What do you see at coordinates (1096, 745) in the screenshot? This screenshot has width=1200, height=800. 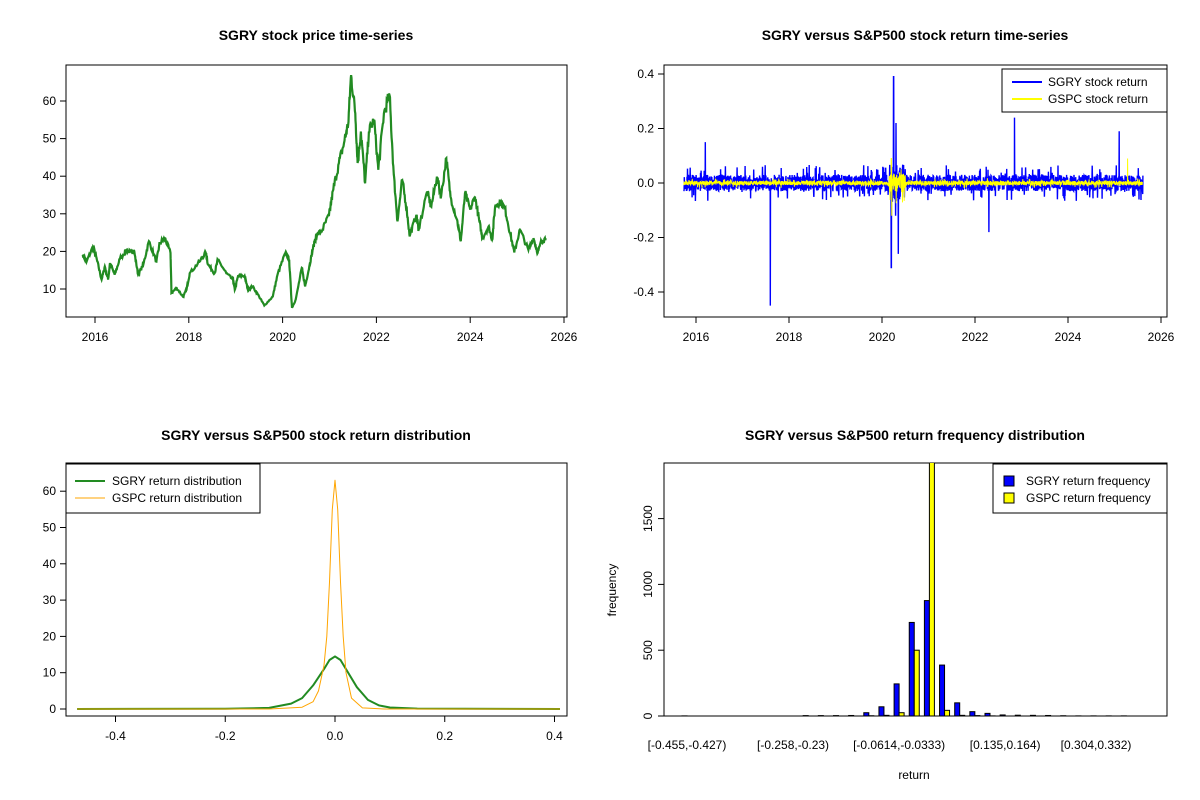 I see `x-tick-label: [0.304,0.332)` at bounding box center [1096, 745].